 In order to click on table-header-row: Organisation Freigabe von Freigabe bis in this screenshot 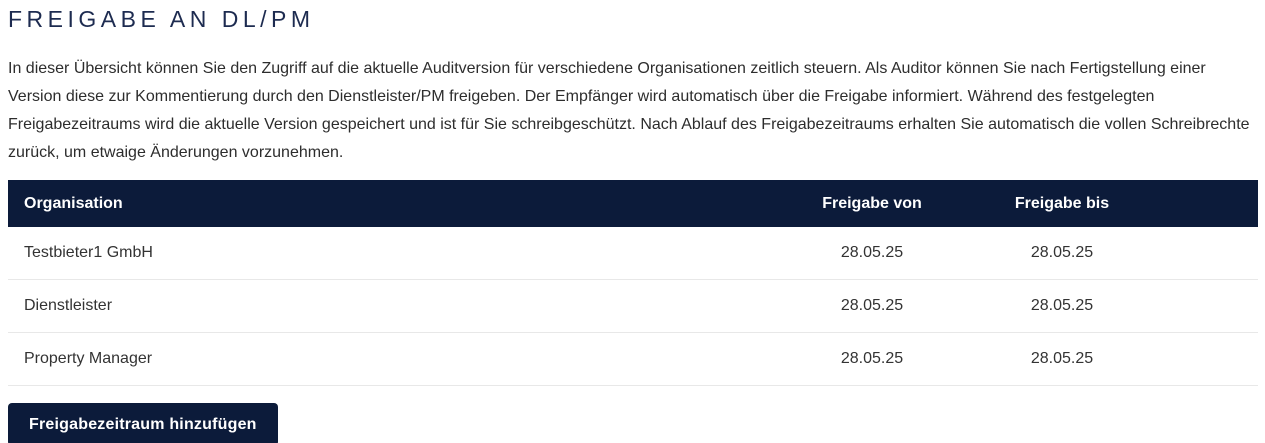, I will do `click(633, 203)`.